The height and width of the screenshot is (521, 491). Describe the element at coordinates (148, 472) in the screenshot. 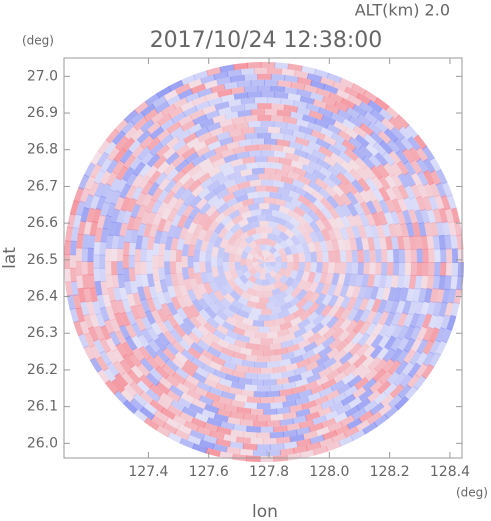

I see `x-tick-label: 127.4` at that location.